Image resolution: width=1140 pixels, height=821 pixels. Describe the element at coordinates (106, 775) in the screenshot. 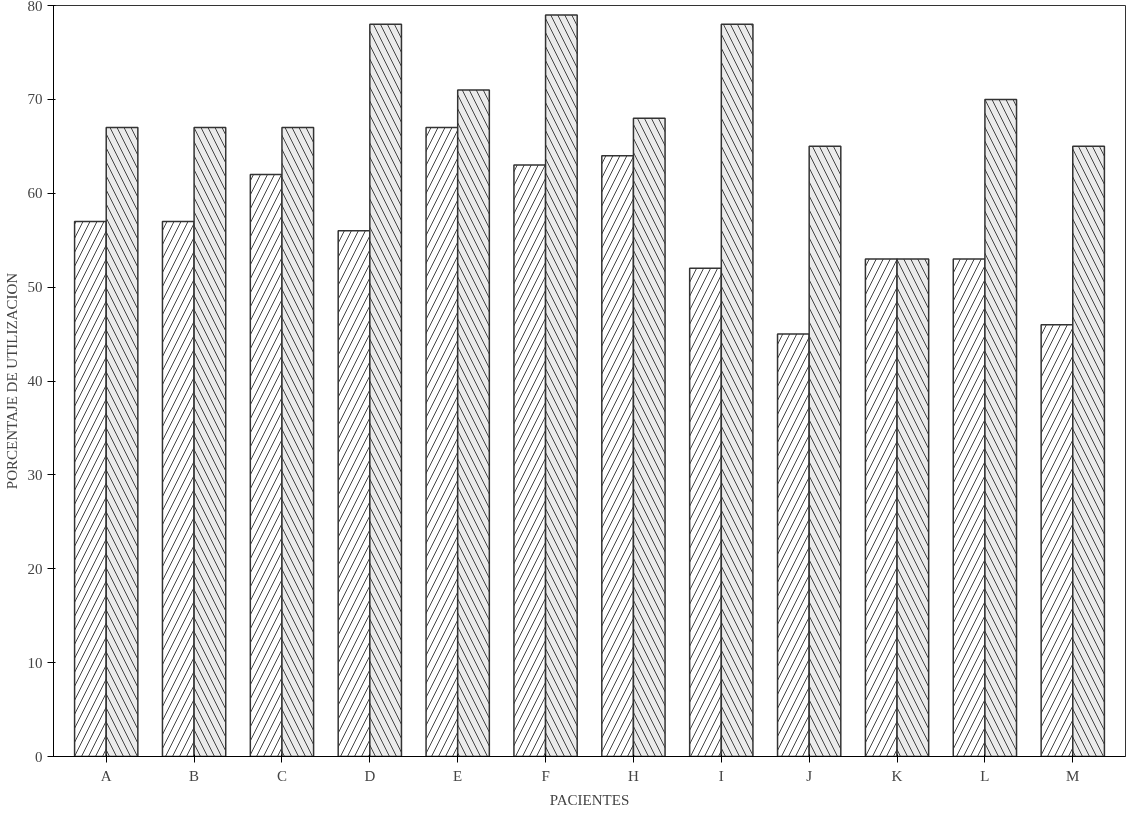

I see `x-tick-label: A` at that location.